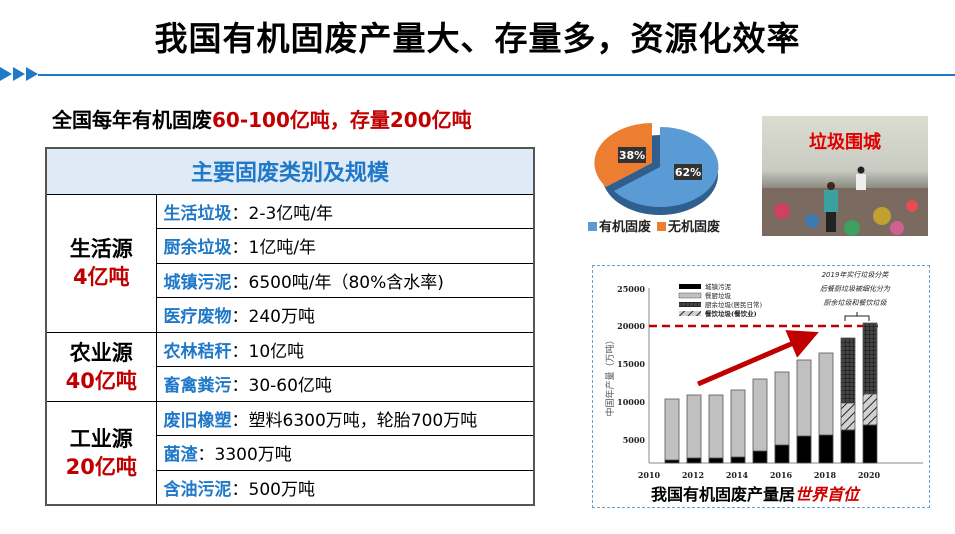  I want to click on svg-text: 2018, so click(825, 475).